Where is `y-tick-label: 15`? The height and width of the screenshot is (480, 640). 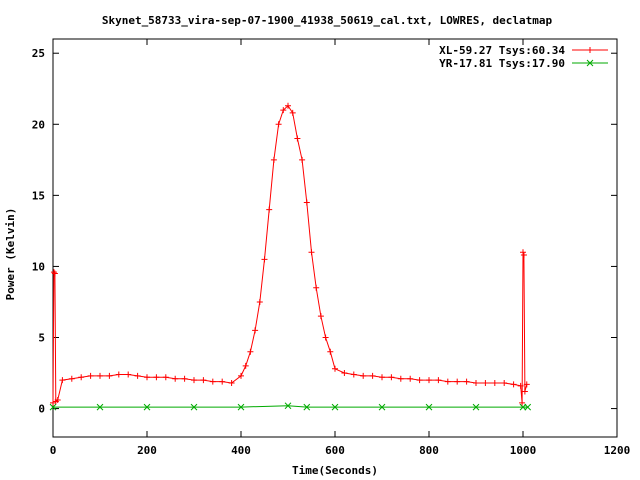 y-tick-label: 15 is located at coordinates (38, 195).